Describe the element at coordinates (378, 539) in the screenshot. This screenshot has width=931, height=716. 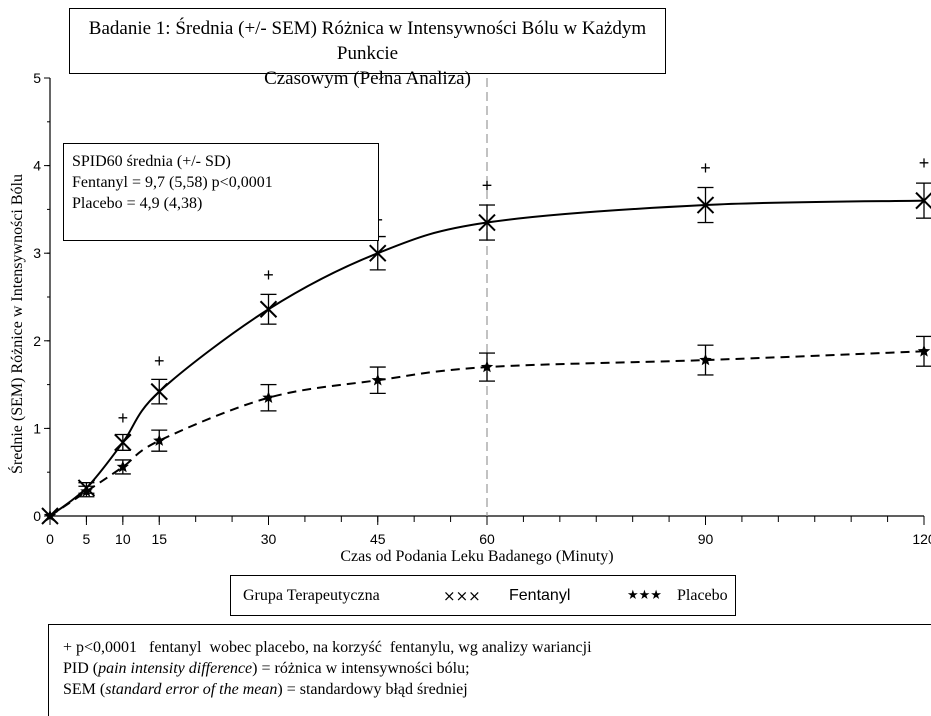
I see `x-tick-label: 45` at that location.